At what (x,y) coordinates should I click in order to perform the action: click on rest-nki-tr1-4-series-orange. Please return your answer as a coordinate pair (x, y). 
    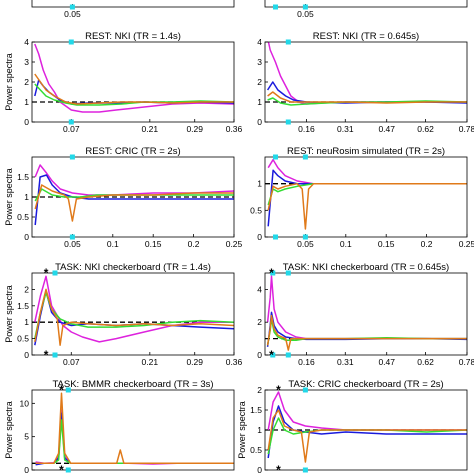
    Looking at the image, I should click on (134, 89).